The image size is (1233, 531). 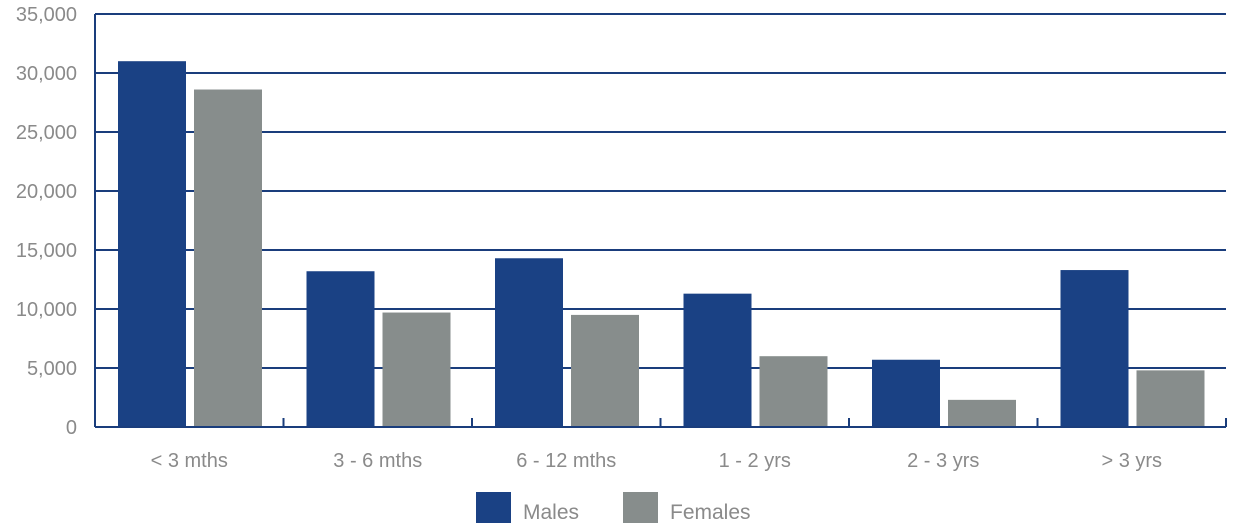 I want to click on x-tick-label: > 3 yrs, so click(x=1131, y=461).